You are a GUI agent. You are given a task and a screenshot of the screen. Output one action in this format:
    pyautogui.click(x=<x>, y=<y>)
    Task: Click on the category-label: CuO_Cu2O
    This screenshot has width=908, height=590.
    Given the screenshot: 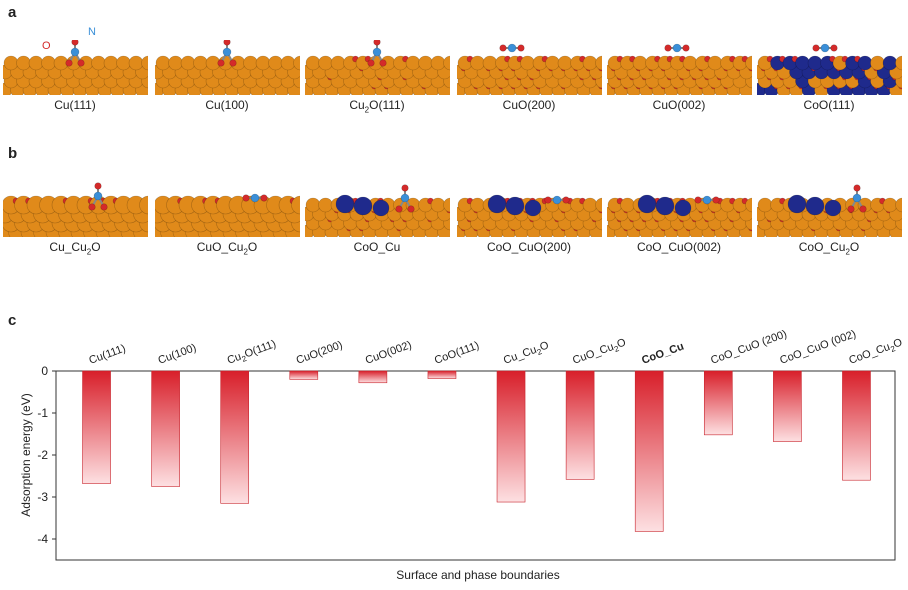 What is the action you would take?
    pyautogui.click(x=600, y=352)
    